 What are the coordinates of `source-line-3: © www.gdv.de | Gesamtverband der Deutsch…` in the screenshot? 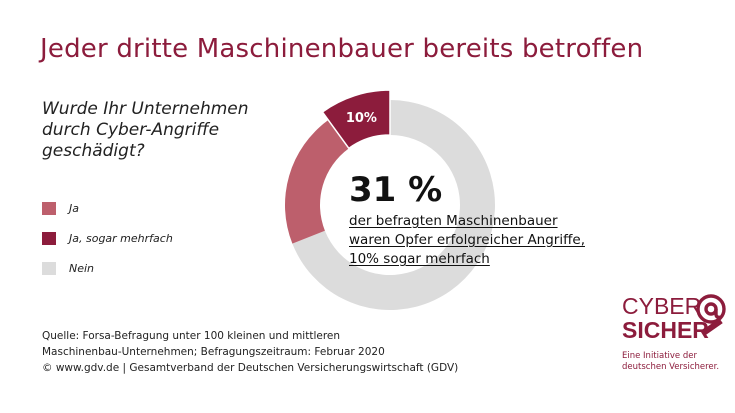 It's located at (250, 368).